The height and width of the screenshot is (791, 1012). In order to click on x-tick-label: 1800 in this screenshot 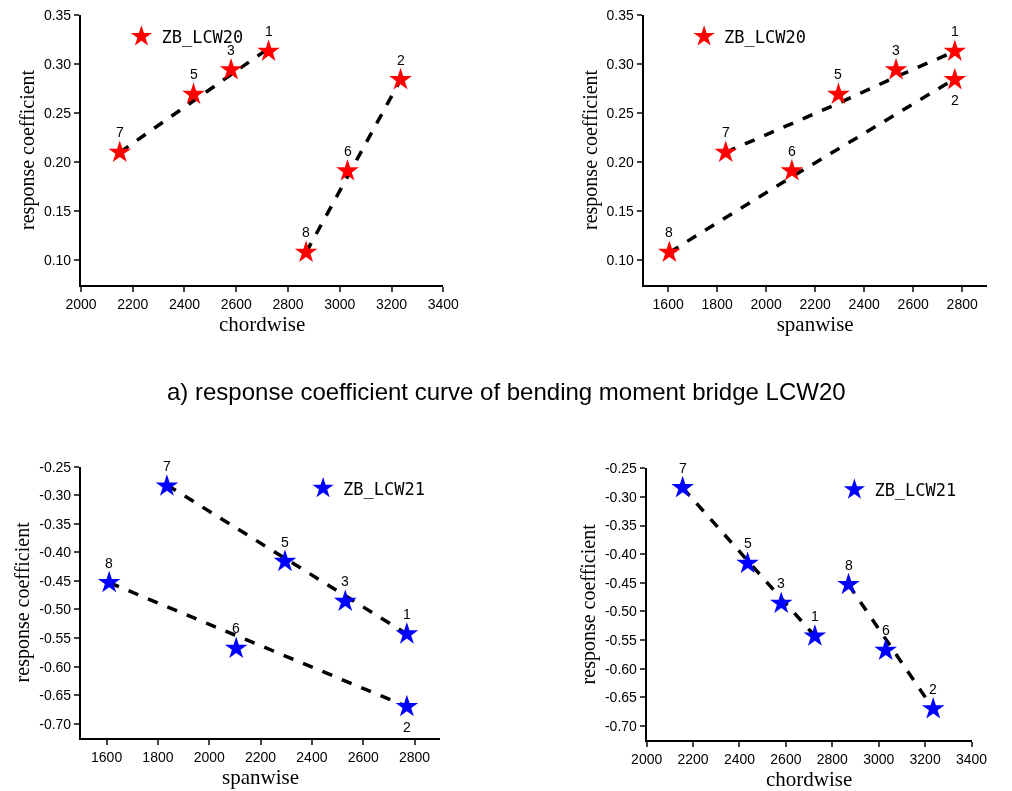, I will do `click(158, 756)`.